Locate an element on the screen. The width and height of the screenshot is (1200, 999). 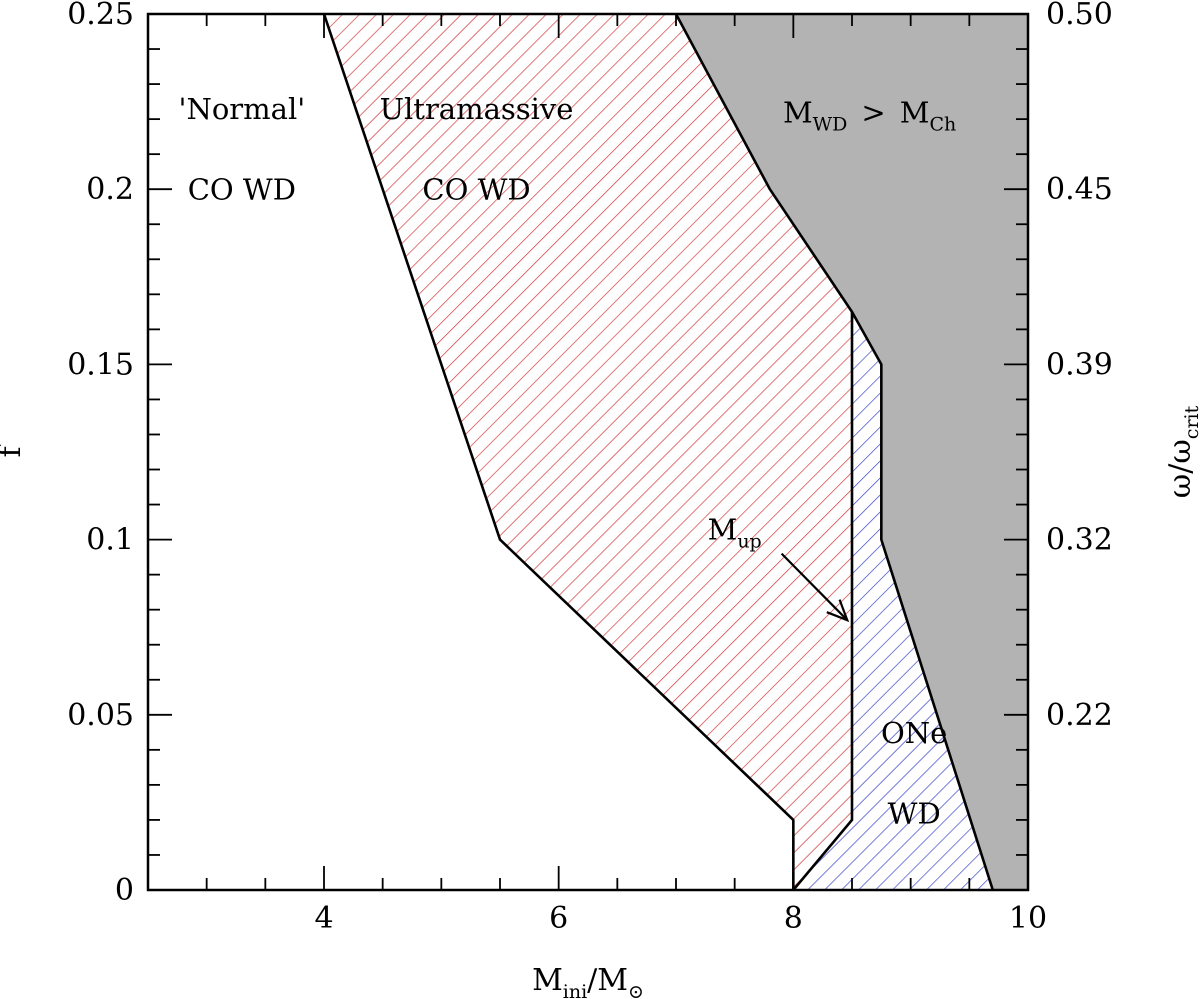
label-one-line2: WD is located at coordinates (914, 813).